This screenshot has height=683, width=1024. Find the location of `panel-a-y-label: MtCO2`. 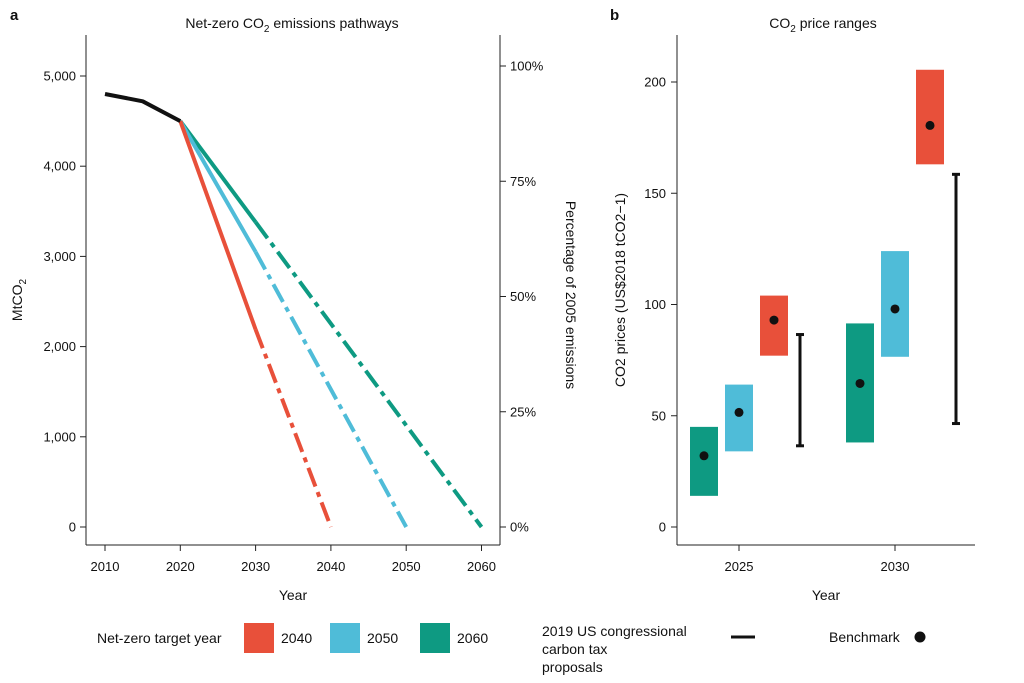

panel-a-y-label: MtCO2 is located at coordinates (19, 300).